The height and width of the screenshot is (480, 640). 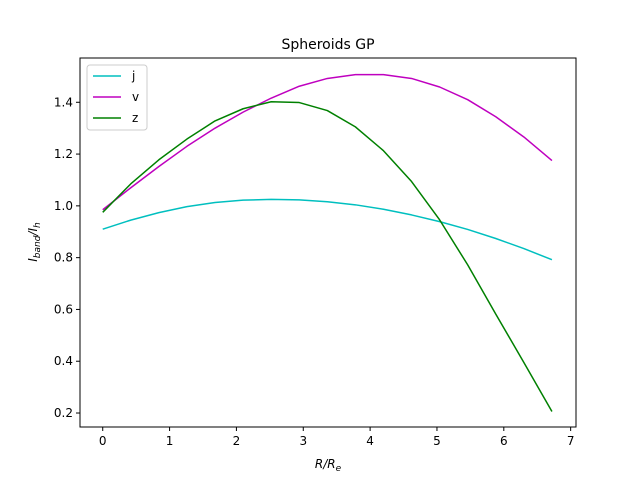 I want to click on x-axis-ticks: 0 1 2 3 4 5 6 7, so click(x=337, y=437).